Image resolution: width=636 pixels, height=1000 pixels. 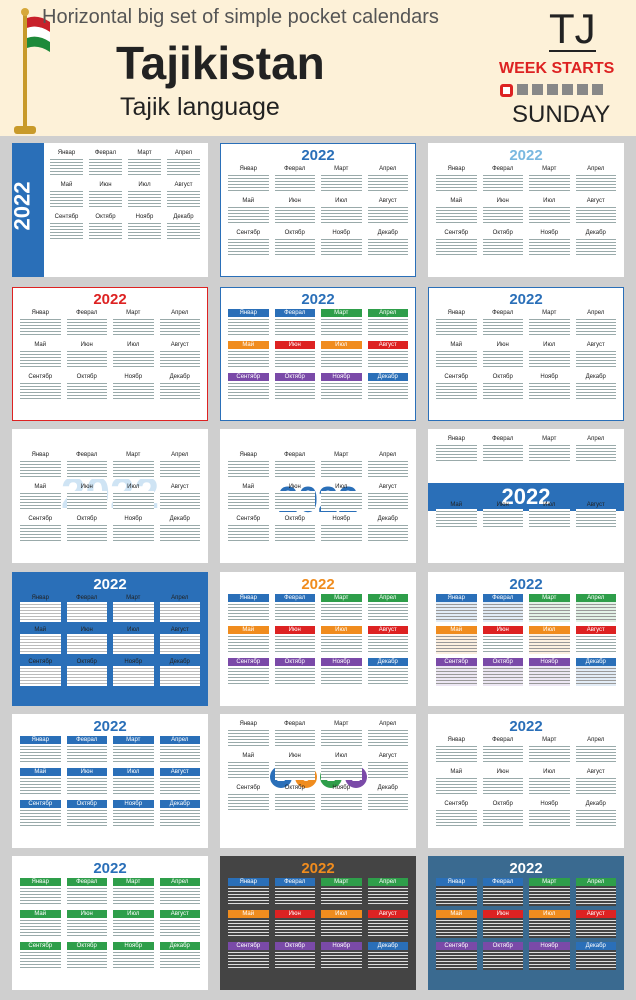 I want to click on month-block: Июн, so click(x=502, y=211).